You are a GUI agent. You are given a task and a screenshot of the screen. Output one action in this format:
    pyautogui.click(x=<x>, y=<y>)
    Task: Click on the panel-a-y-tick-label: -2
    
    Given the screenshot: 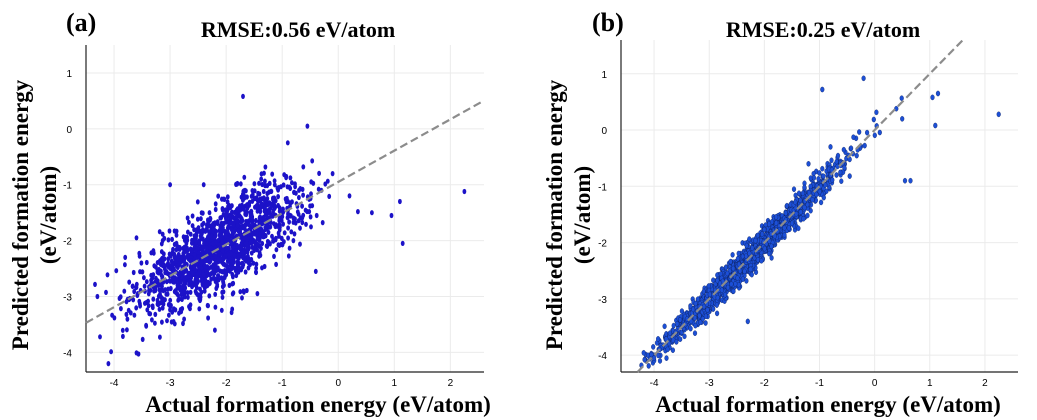 What is the action you would take?
    pyautogui.click(x=67, y=242)
    